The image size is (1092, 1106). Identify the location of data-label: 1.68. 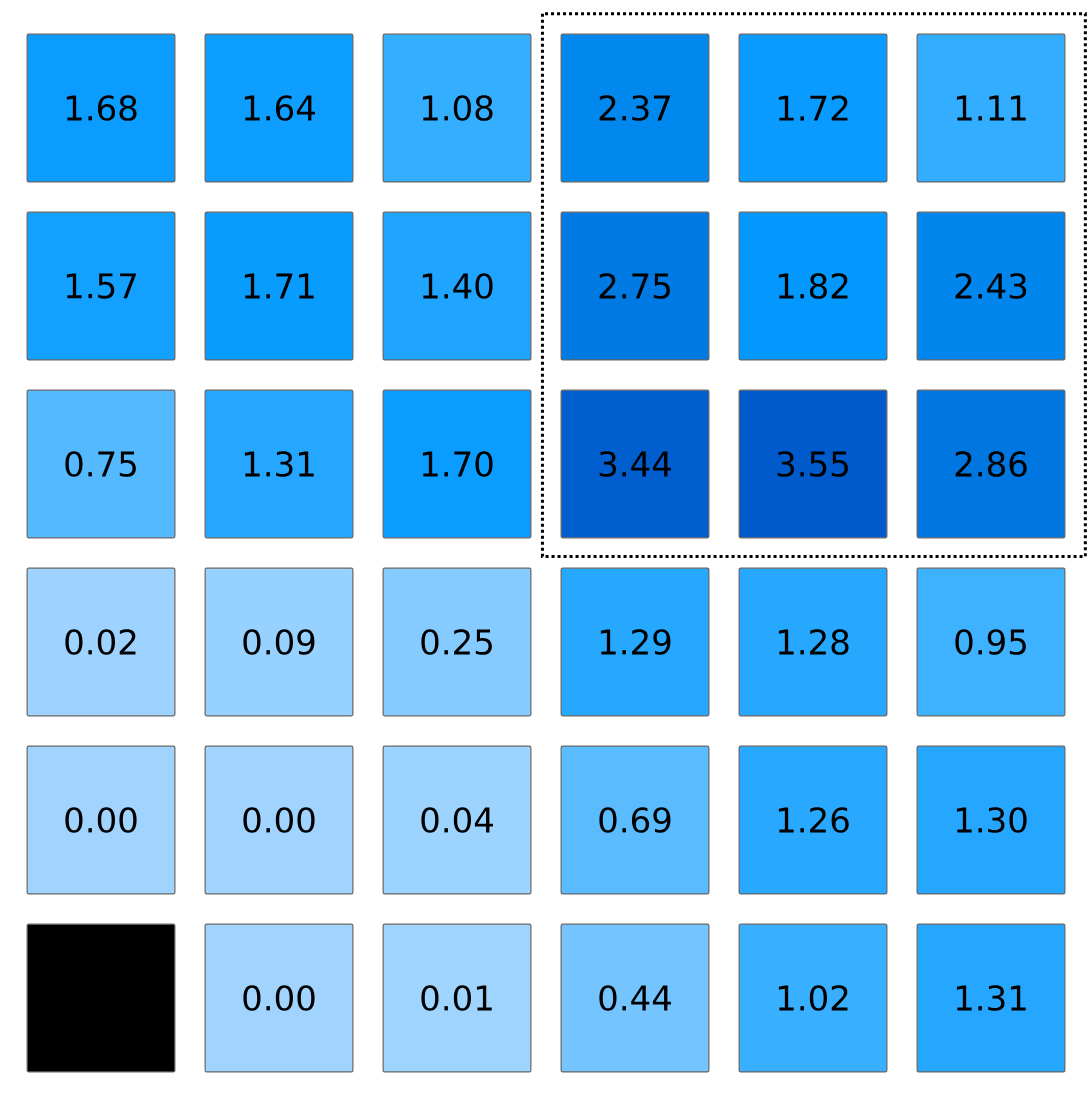
(101, 108).